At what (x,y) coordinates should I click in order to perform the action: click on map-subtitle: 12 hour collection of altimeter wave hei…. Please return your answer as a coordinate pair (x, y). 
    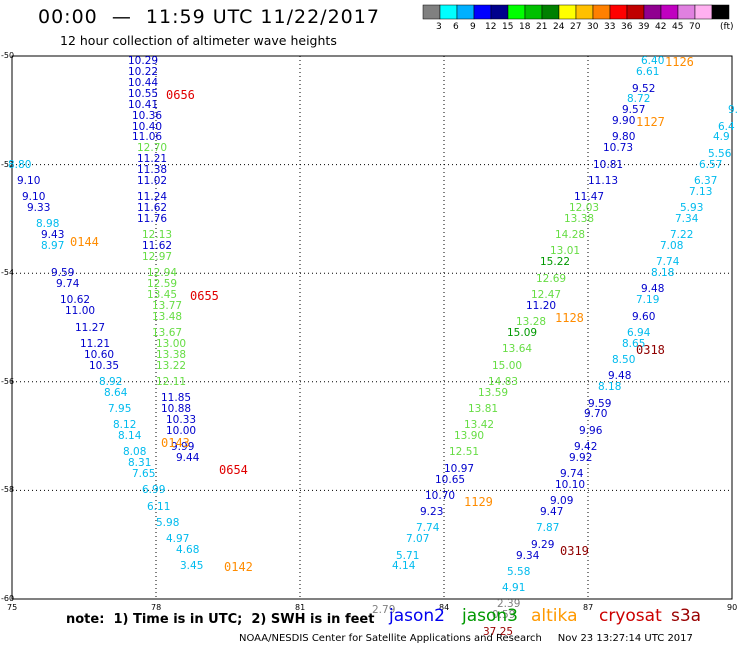
    Looking at the image, I should click on (198, 40).